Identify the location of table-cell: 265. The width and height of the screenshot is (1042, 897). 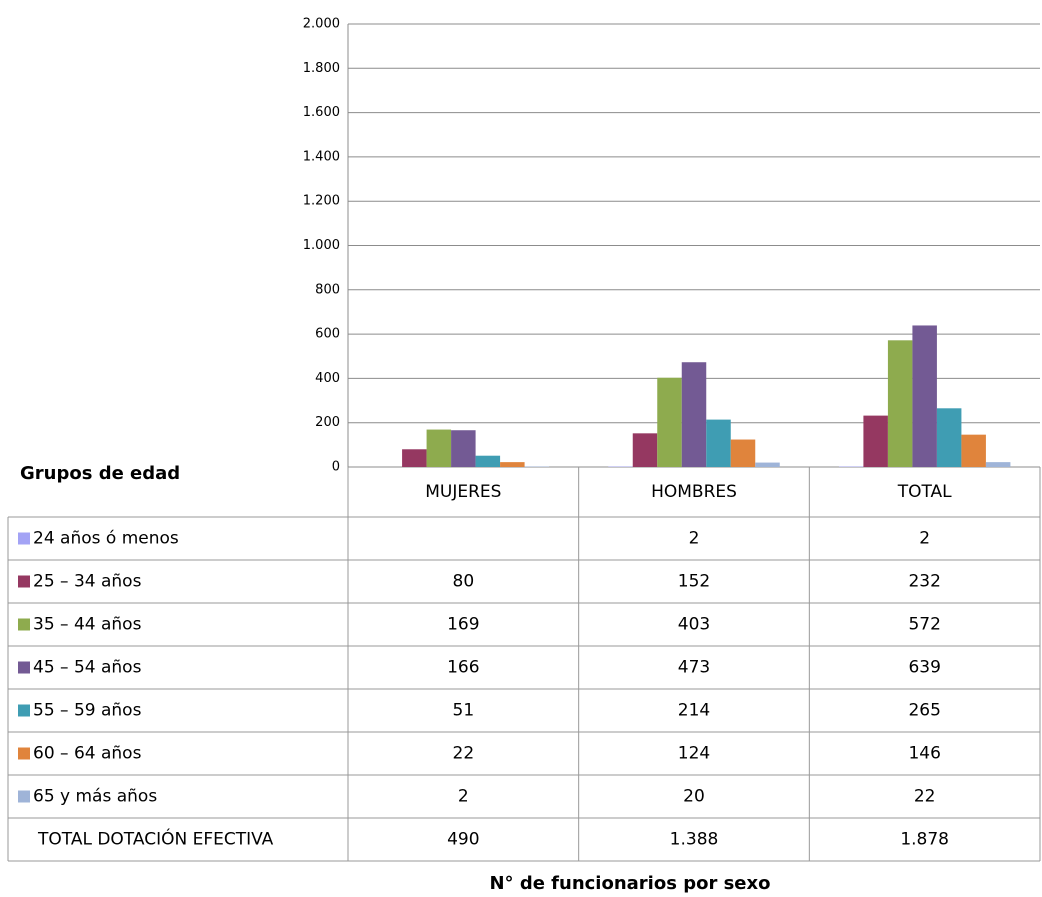
(924, 711).